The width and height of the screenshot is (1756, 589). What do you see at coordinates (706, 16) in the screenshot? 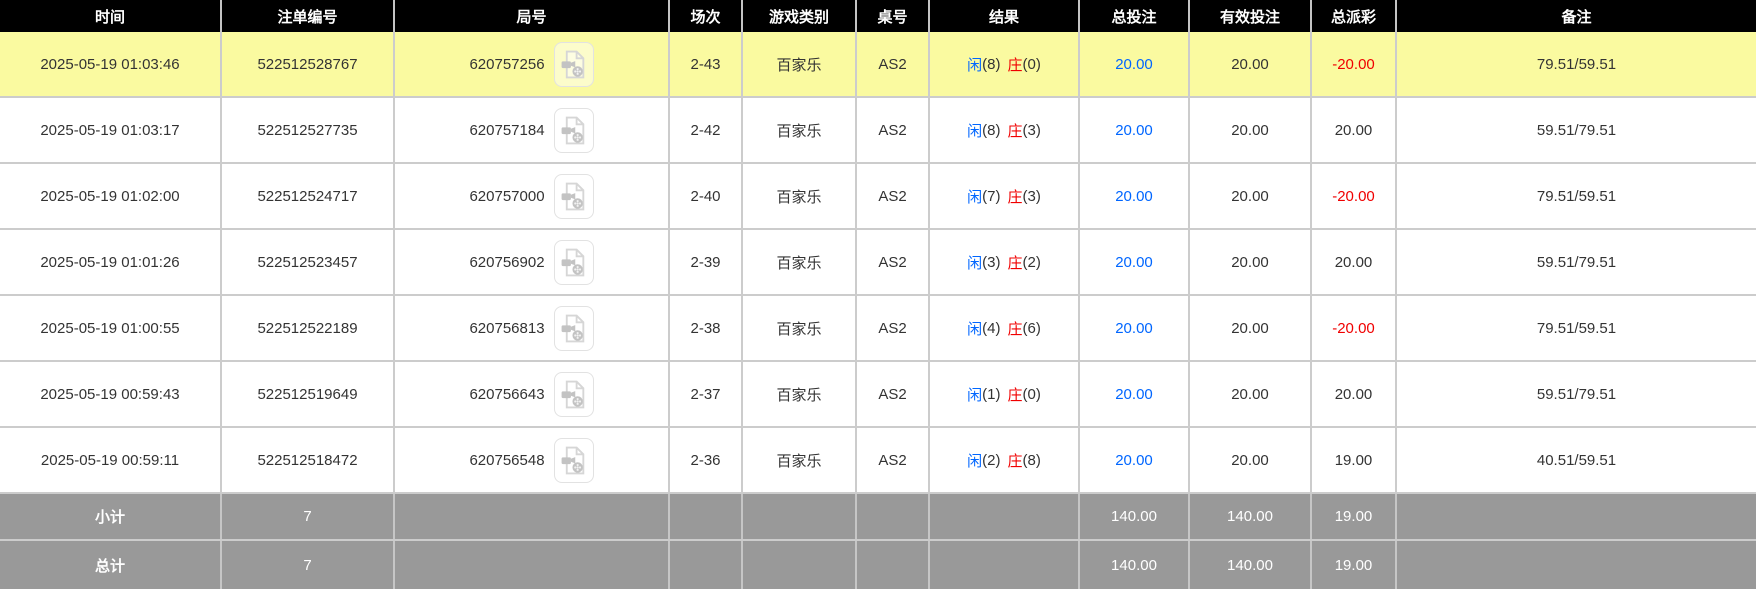
I see `column-header-session: 场次` at bounding box center [706, 16].